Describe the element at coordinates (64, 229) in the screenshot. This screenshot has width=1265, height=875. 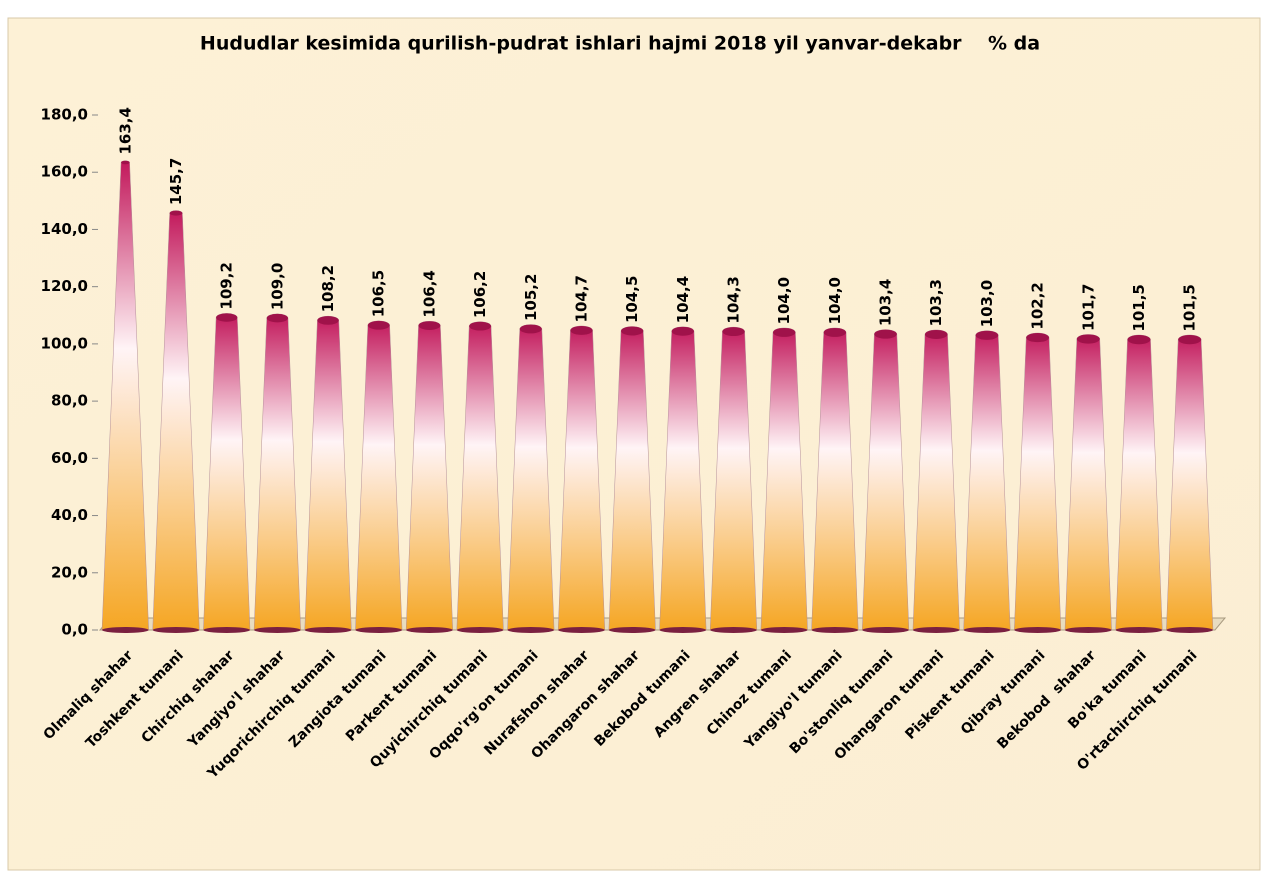
I see `y-tick-label: 140,0` at that location.